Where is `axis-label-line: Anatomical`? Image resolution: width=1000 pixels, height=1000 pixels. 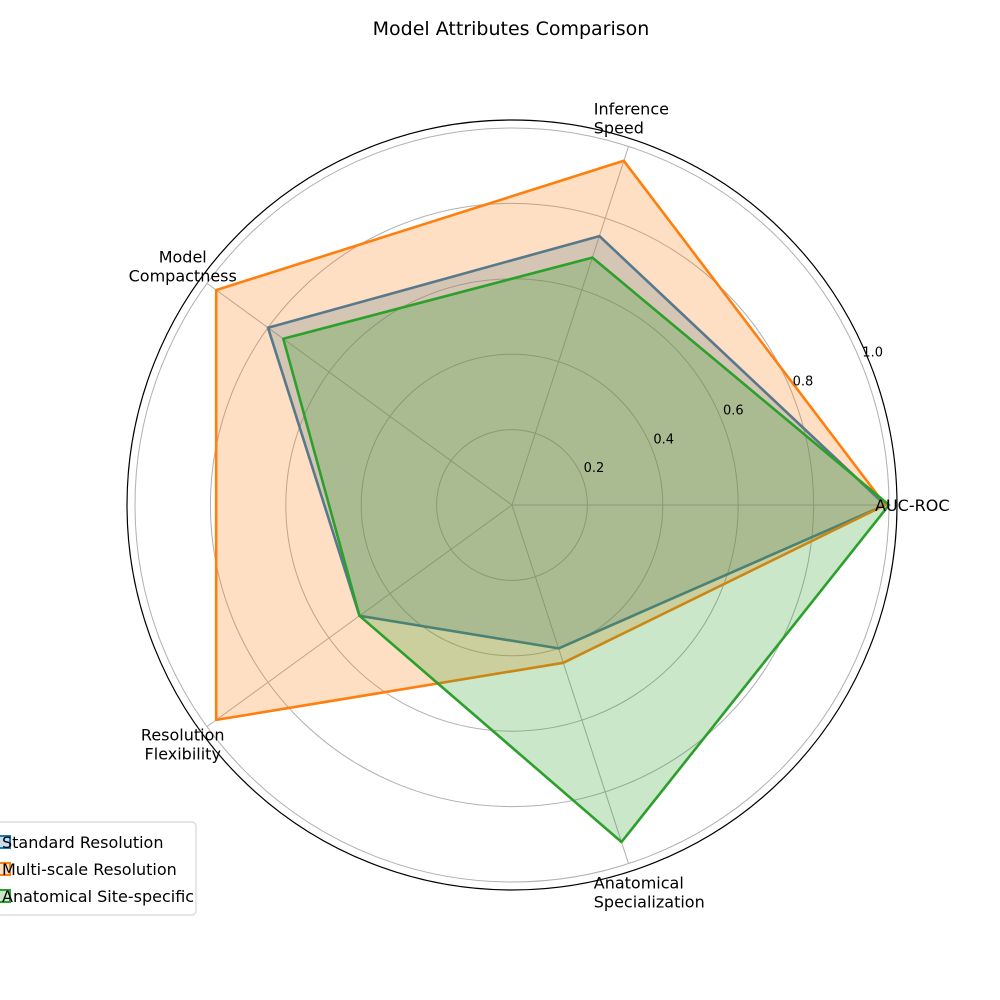
axis-label-line: Anatomical is located at coordinates (639, 883).